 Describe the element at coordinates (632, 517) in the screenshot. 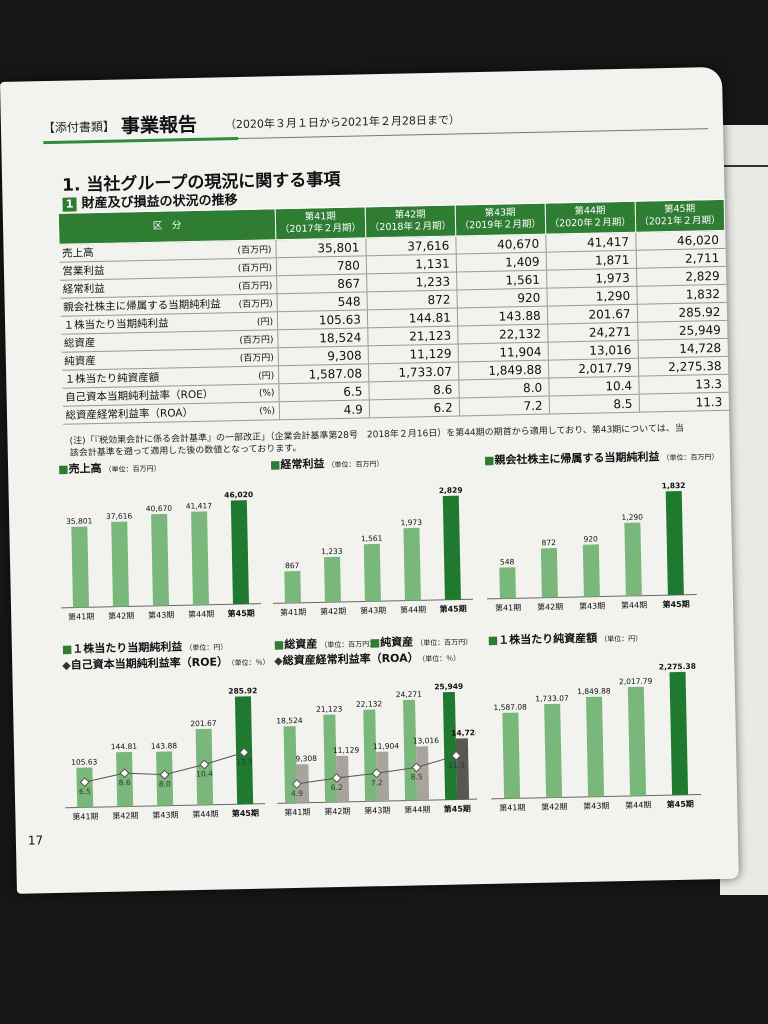

I see `bar-value-label: 1,290` at that location.